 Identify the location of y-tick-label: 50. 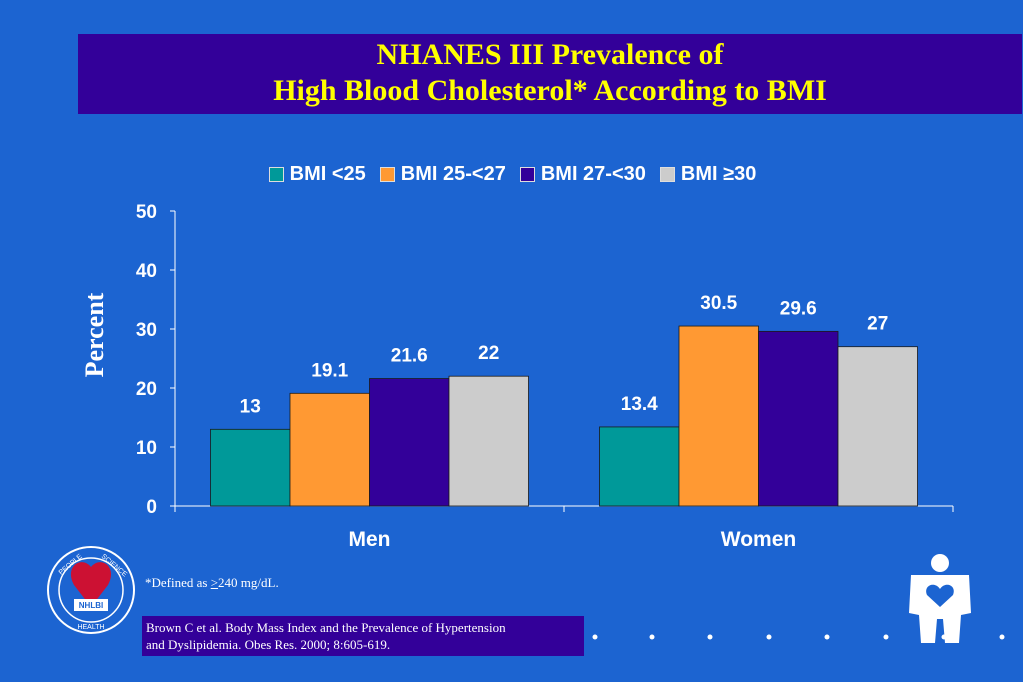
(146, 212).